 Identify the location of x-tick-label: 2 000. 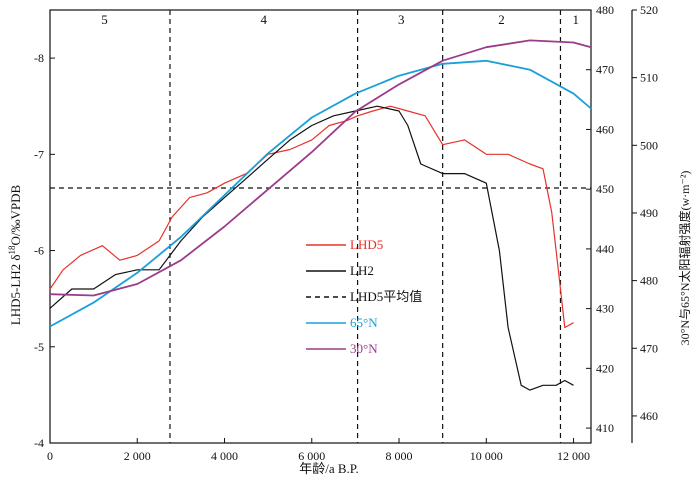
(137, 456).